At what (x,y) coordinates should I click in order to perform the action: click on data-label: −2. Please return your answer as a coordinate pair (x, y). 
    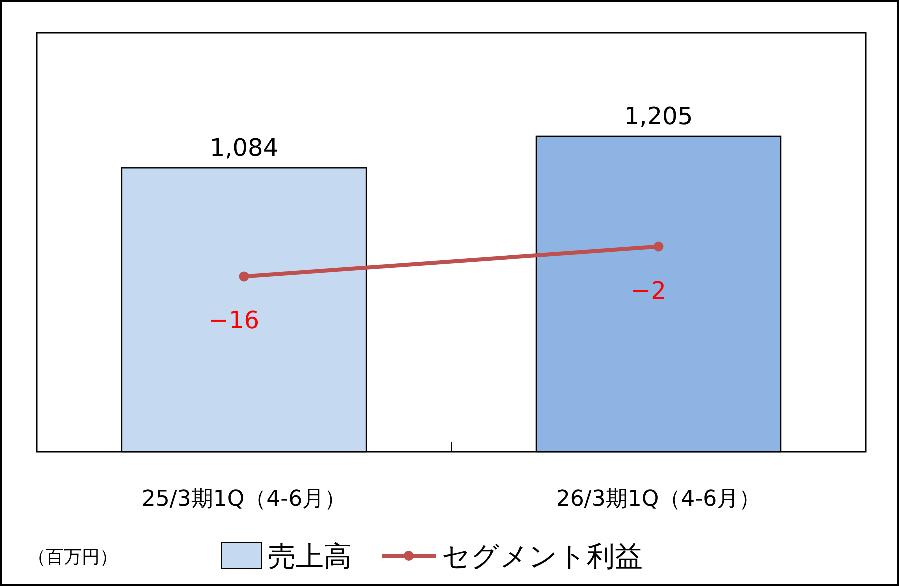
    Looking at the image, I should click on (648, 290).